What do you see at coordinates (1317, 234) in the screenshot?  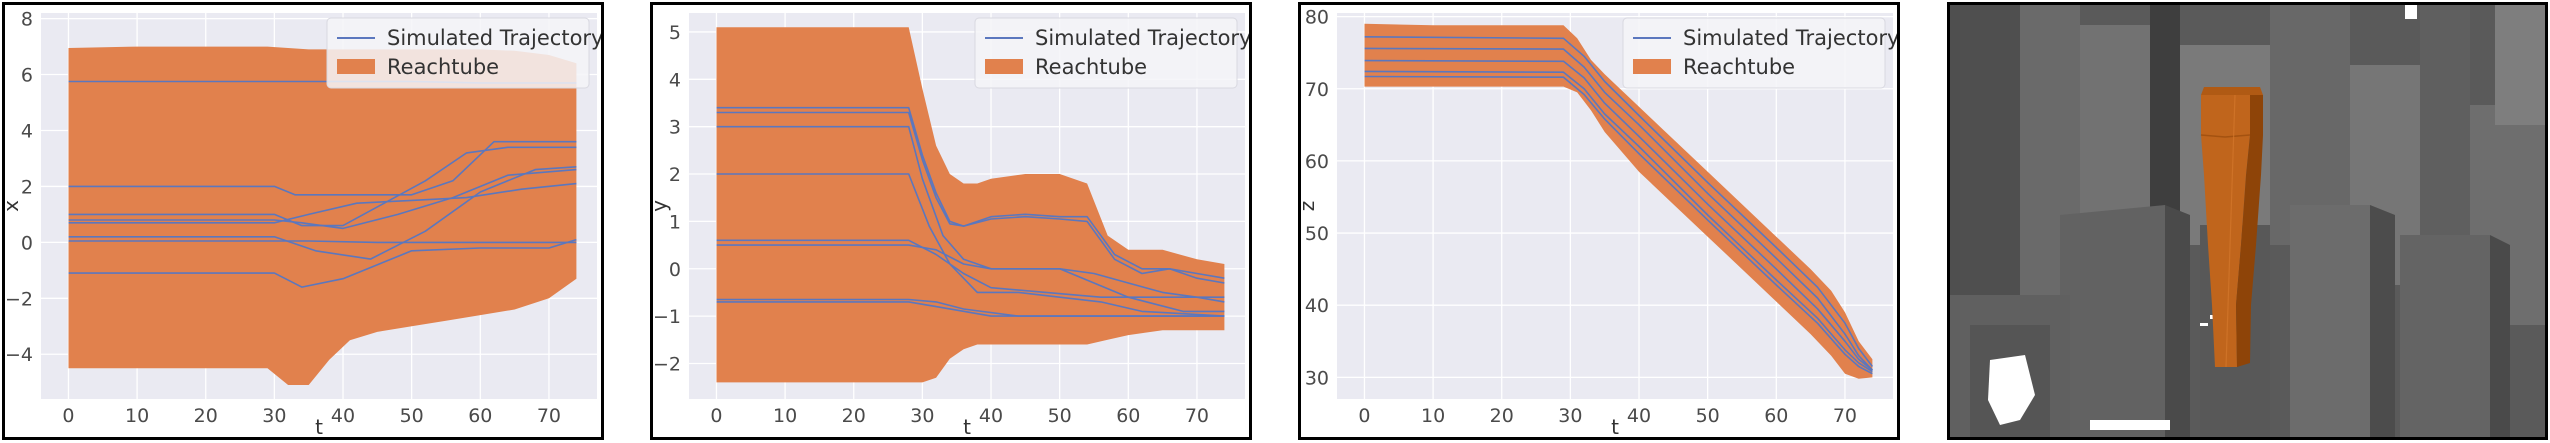 I see `y-tick-label: 50` at bounding box center [1317, 234].